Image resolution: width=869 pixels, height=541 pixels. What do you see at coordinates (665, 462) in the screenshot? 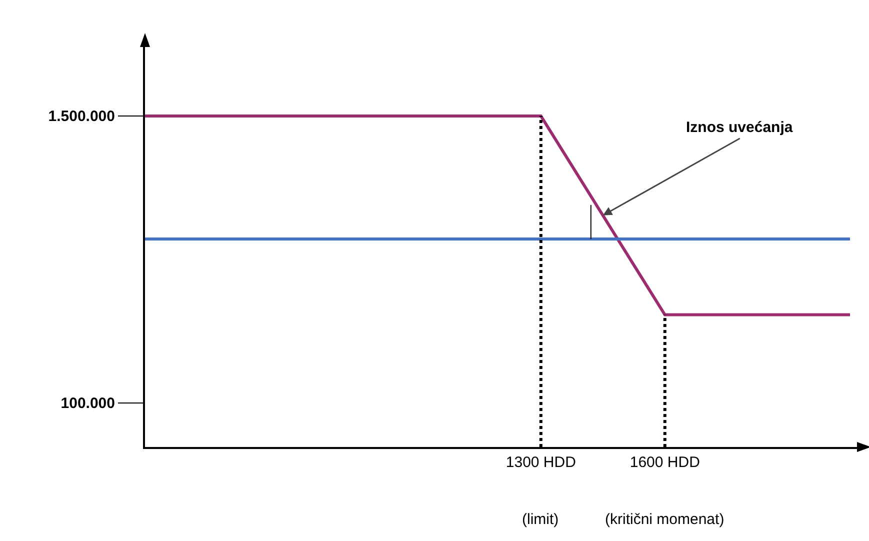
I see `x-tick-label: 1600 HDD` at bounding box center [665, 462].